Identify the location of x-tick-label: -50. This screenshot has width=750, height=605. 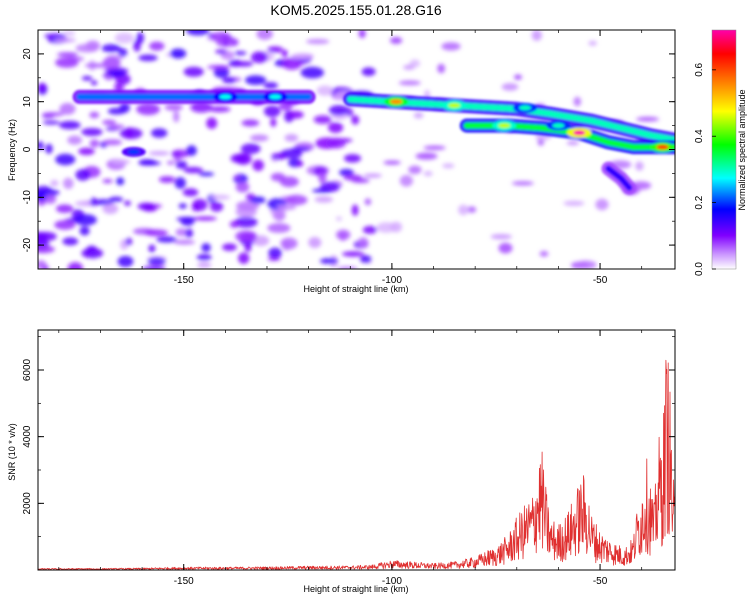
(600, 280).